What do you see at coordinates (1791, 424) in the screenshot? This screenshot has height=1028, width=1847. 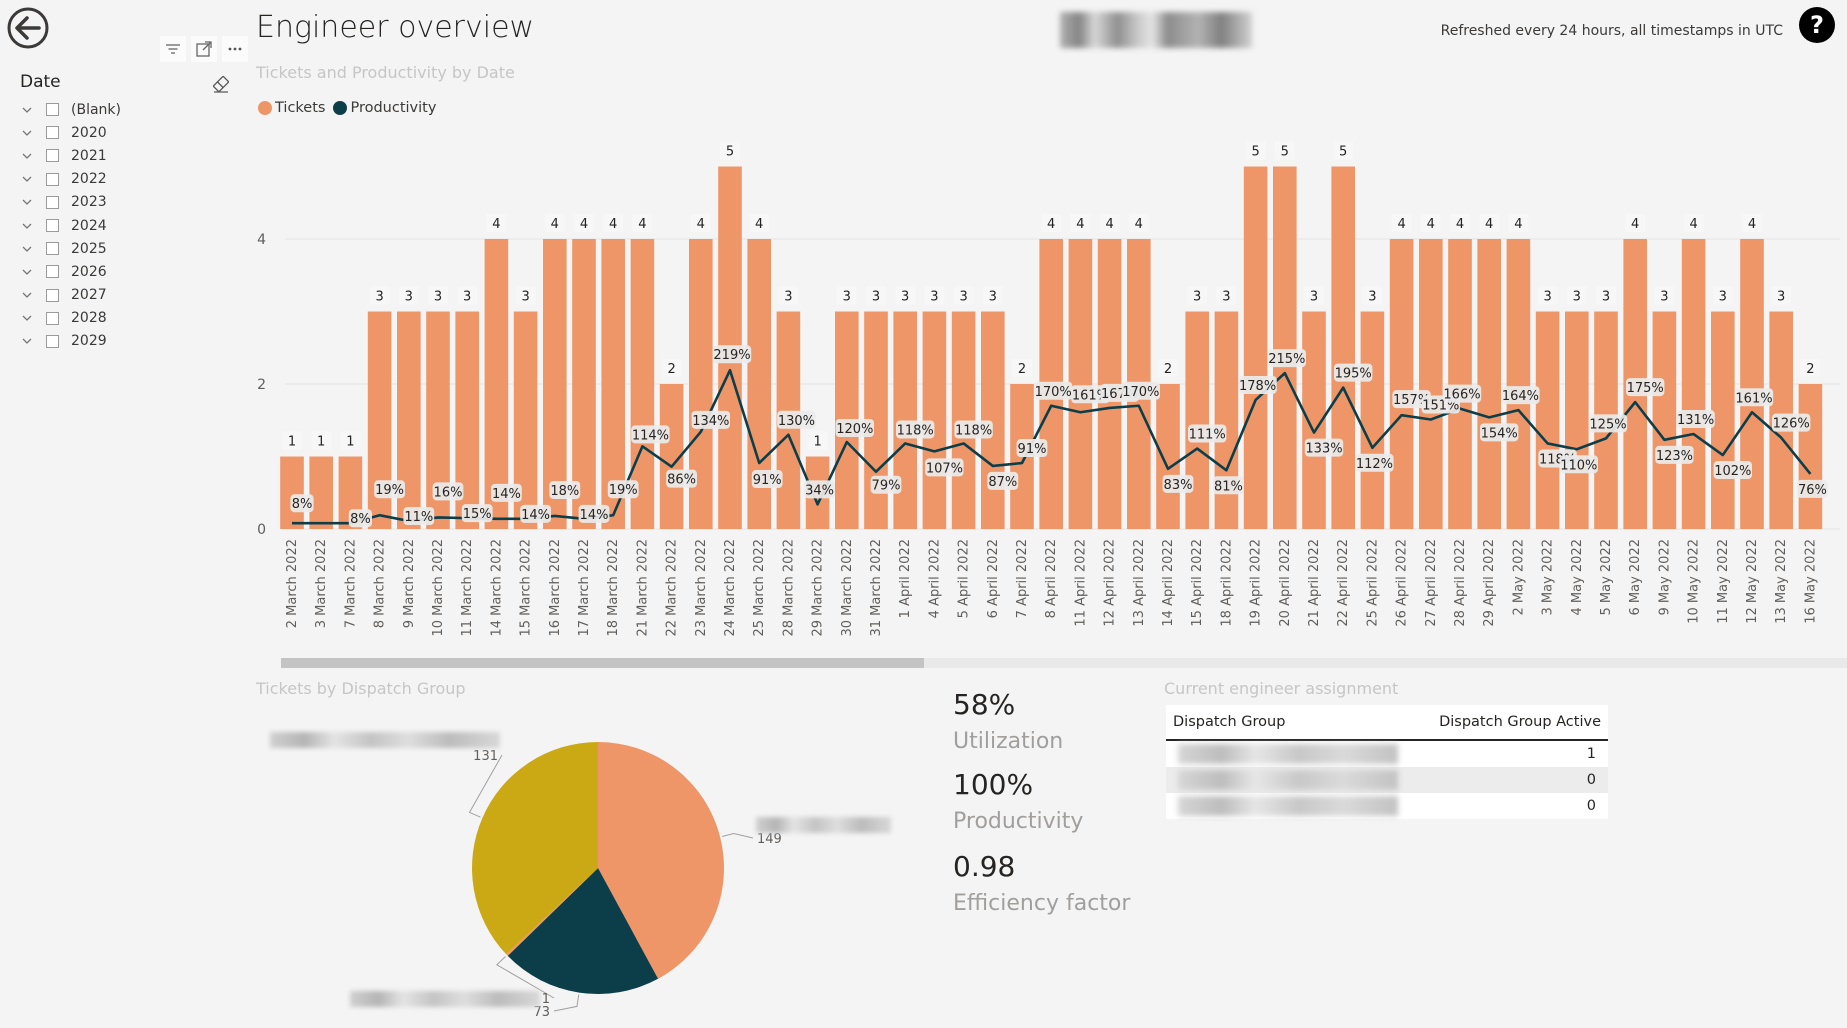 I see `line-data-label: 126%` at bounding box center [1791, 424].